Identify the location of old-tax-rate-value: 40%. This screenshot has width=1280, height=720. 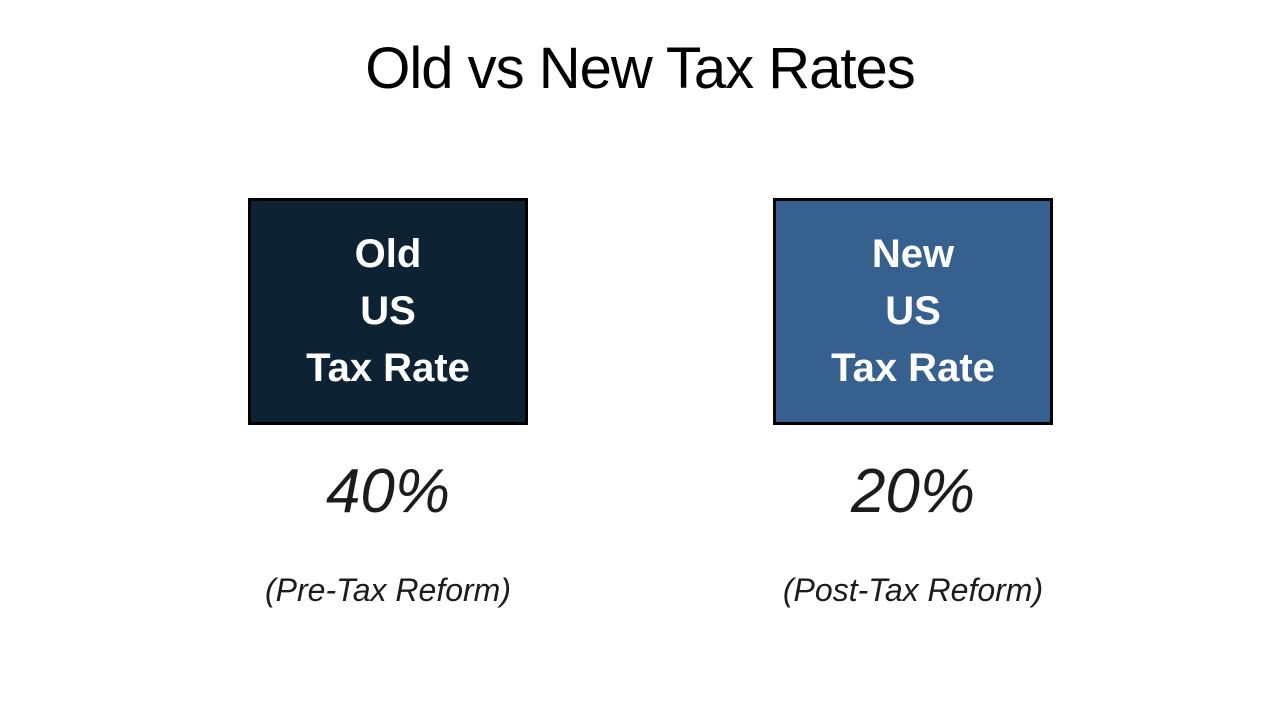
(388, 491).